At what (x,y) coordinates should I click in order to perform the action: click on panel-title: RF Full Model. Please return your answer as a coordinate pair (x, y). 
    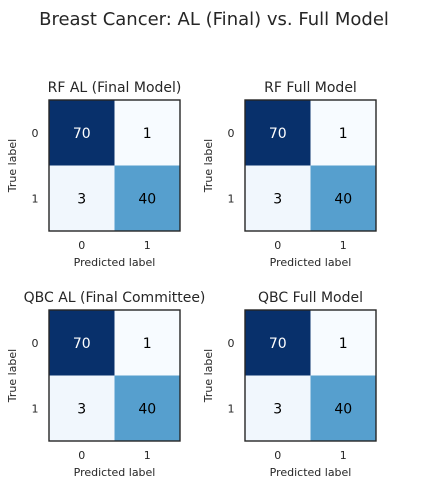
    Looking at the image, I should click on (310, 88).